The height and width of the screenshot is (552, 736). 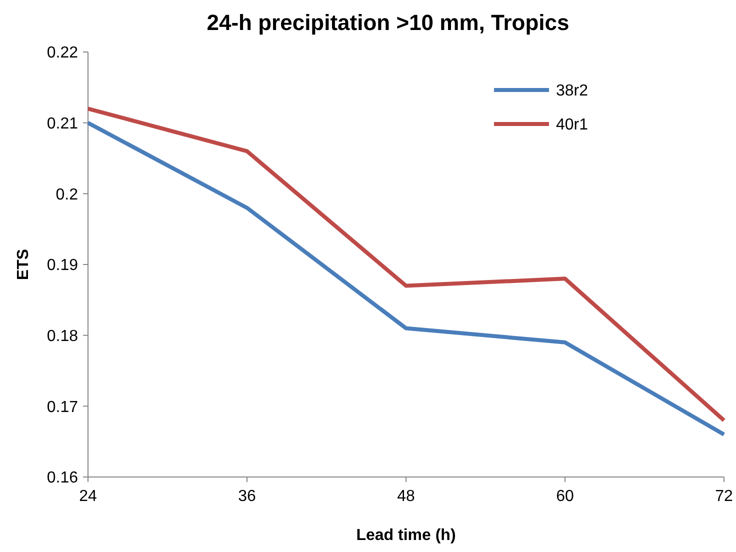 I want to click on x-tick-label: 60, so click(x=565, y=496).